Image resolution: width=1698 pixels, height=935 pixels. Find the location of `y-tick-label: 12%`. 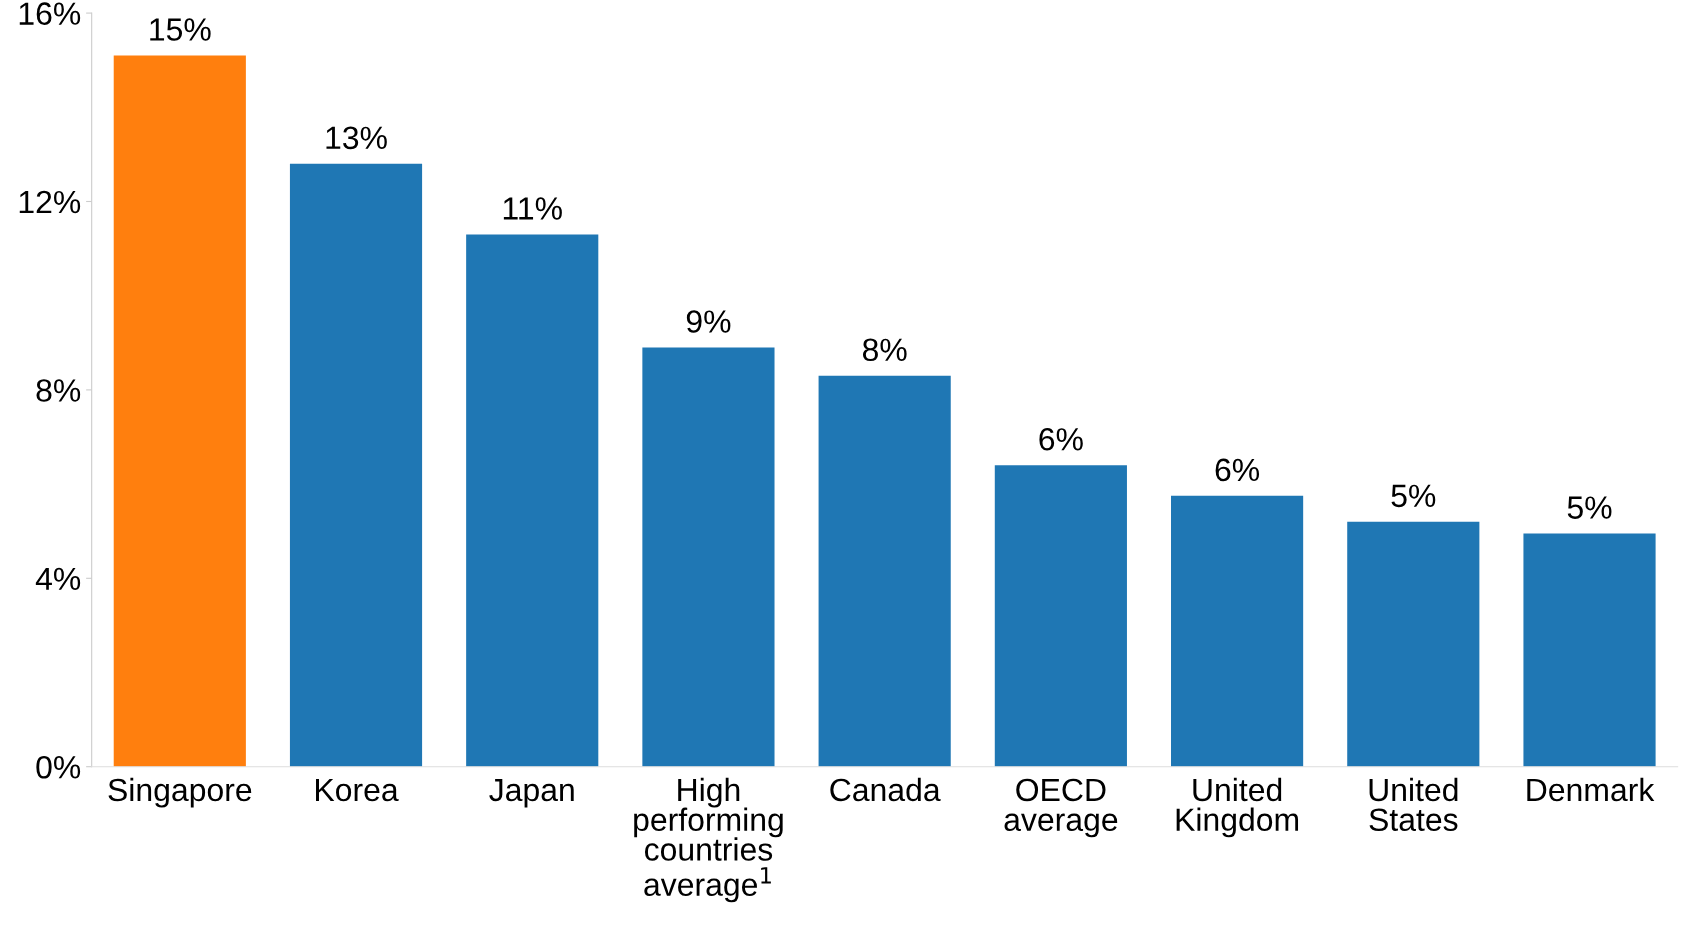

y-tick-label: 12% is located at coordinates (50, 202).